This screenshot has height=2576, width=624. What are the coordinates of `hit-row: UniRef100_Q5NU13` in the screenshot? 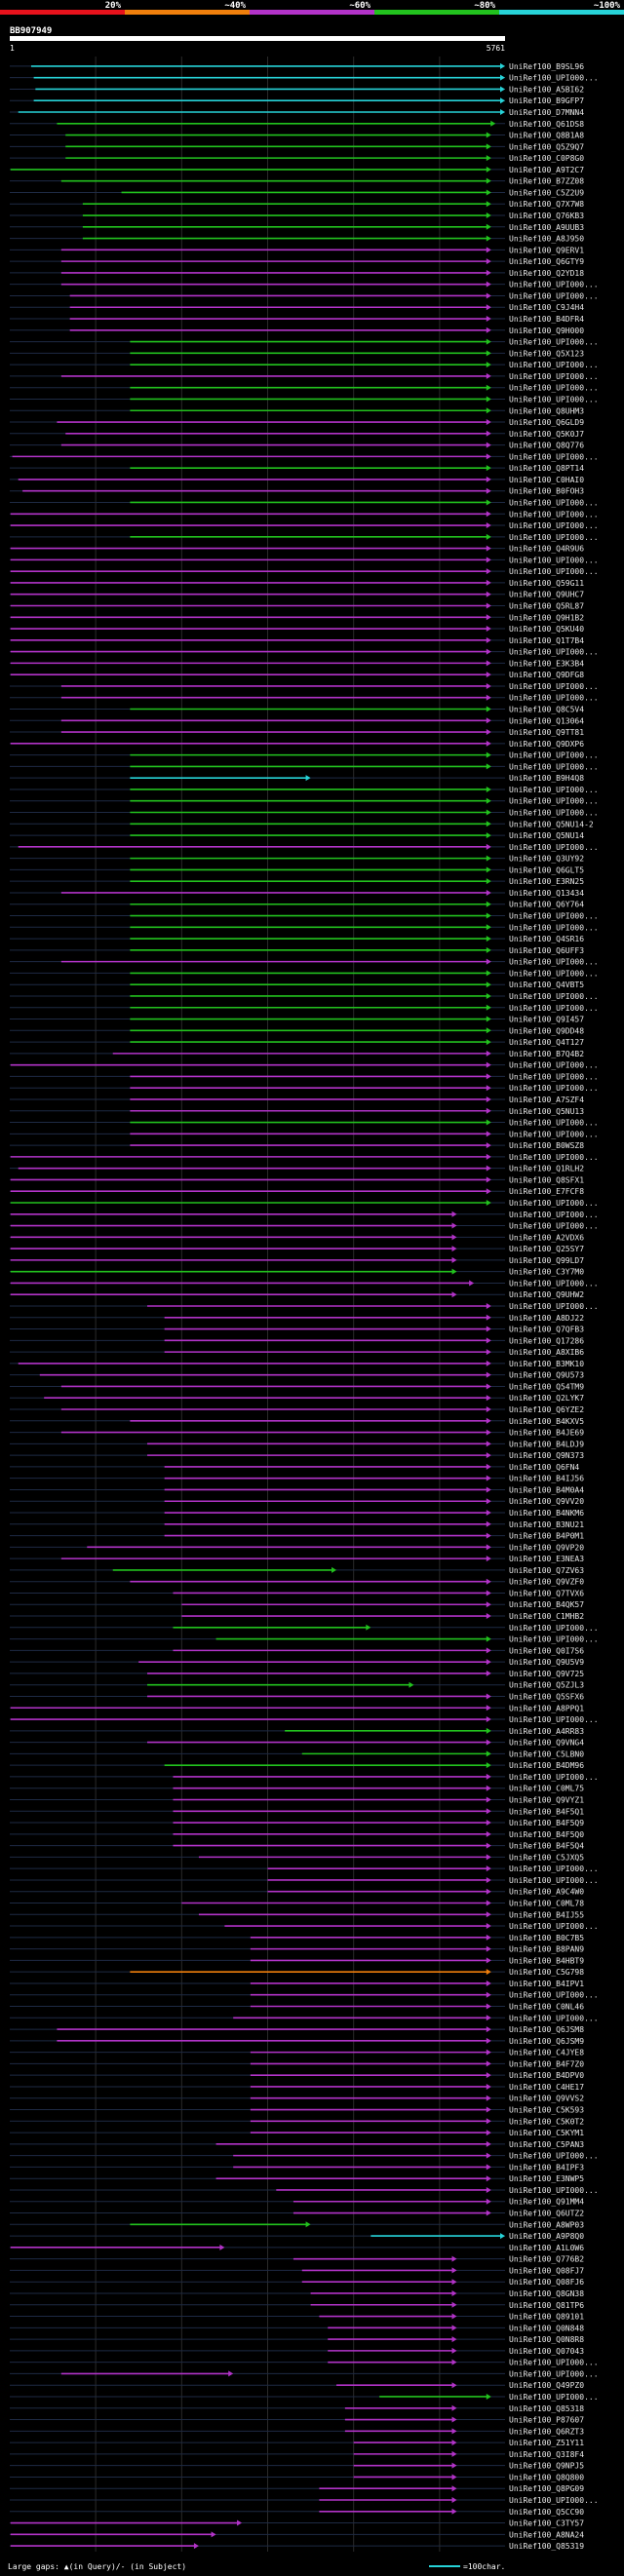 It's located at (297, 1111).